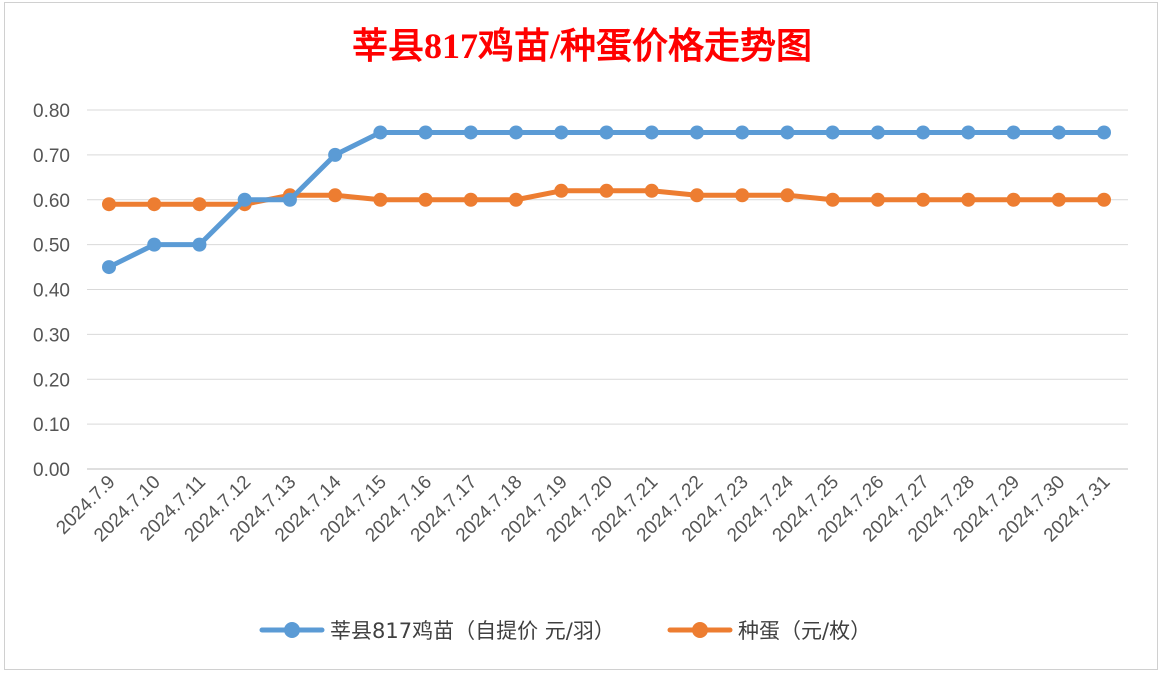 Image resolution: width=1163 pixels, height=674 pixels. What do you see at coordinates (51, 425) in the screenshot?
I see `y-tick-label: 0.10` at bounding box center [51, 425].